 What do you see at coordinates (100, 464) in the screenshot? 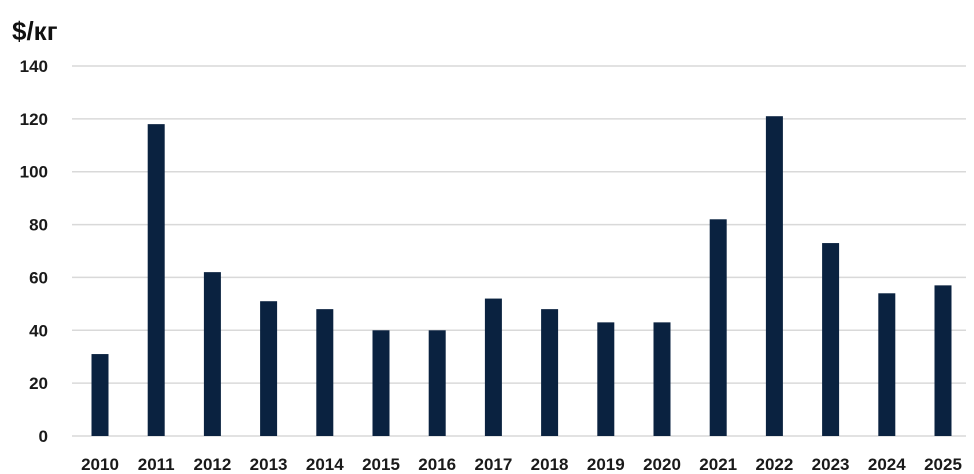
I see `x-tick-label: 2010` at bounding box center [100, 464].